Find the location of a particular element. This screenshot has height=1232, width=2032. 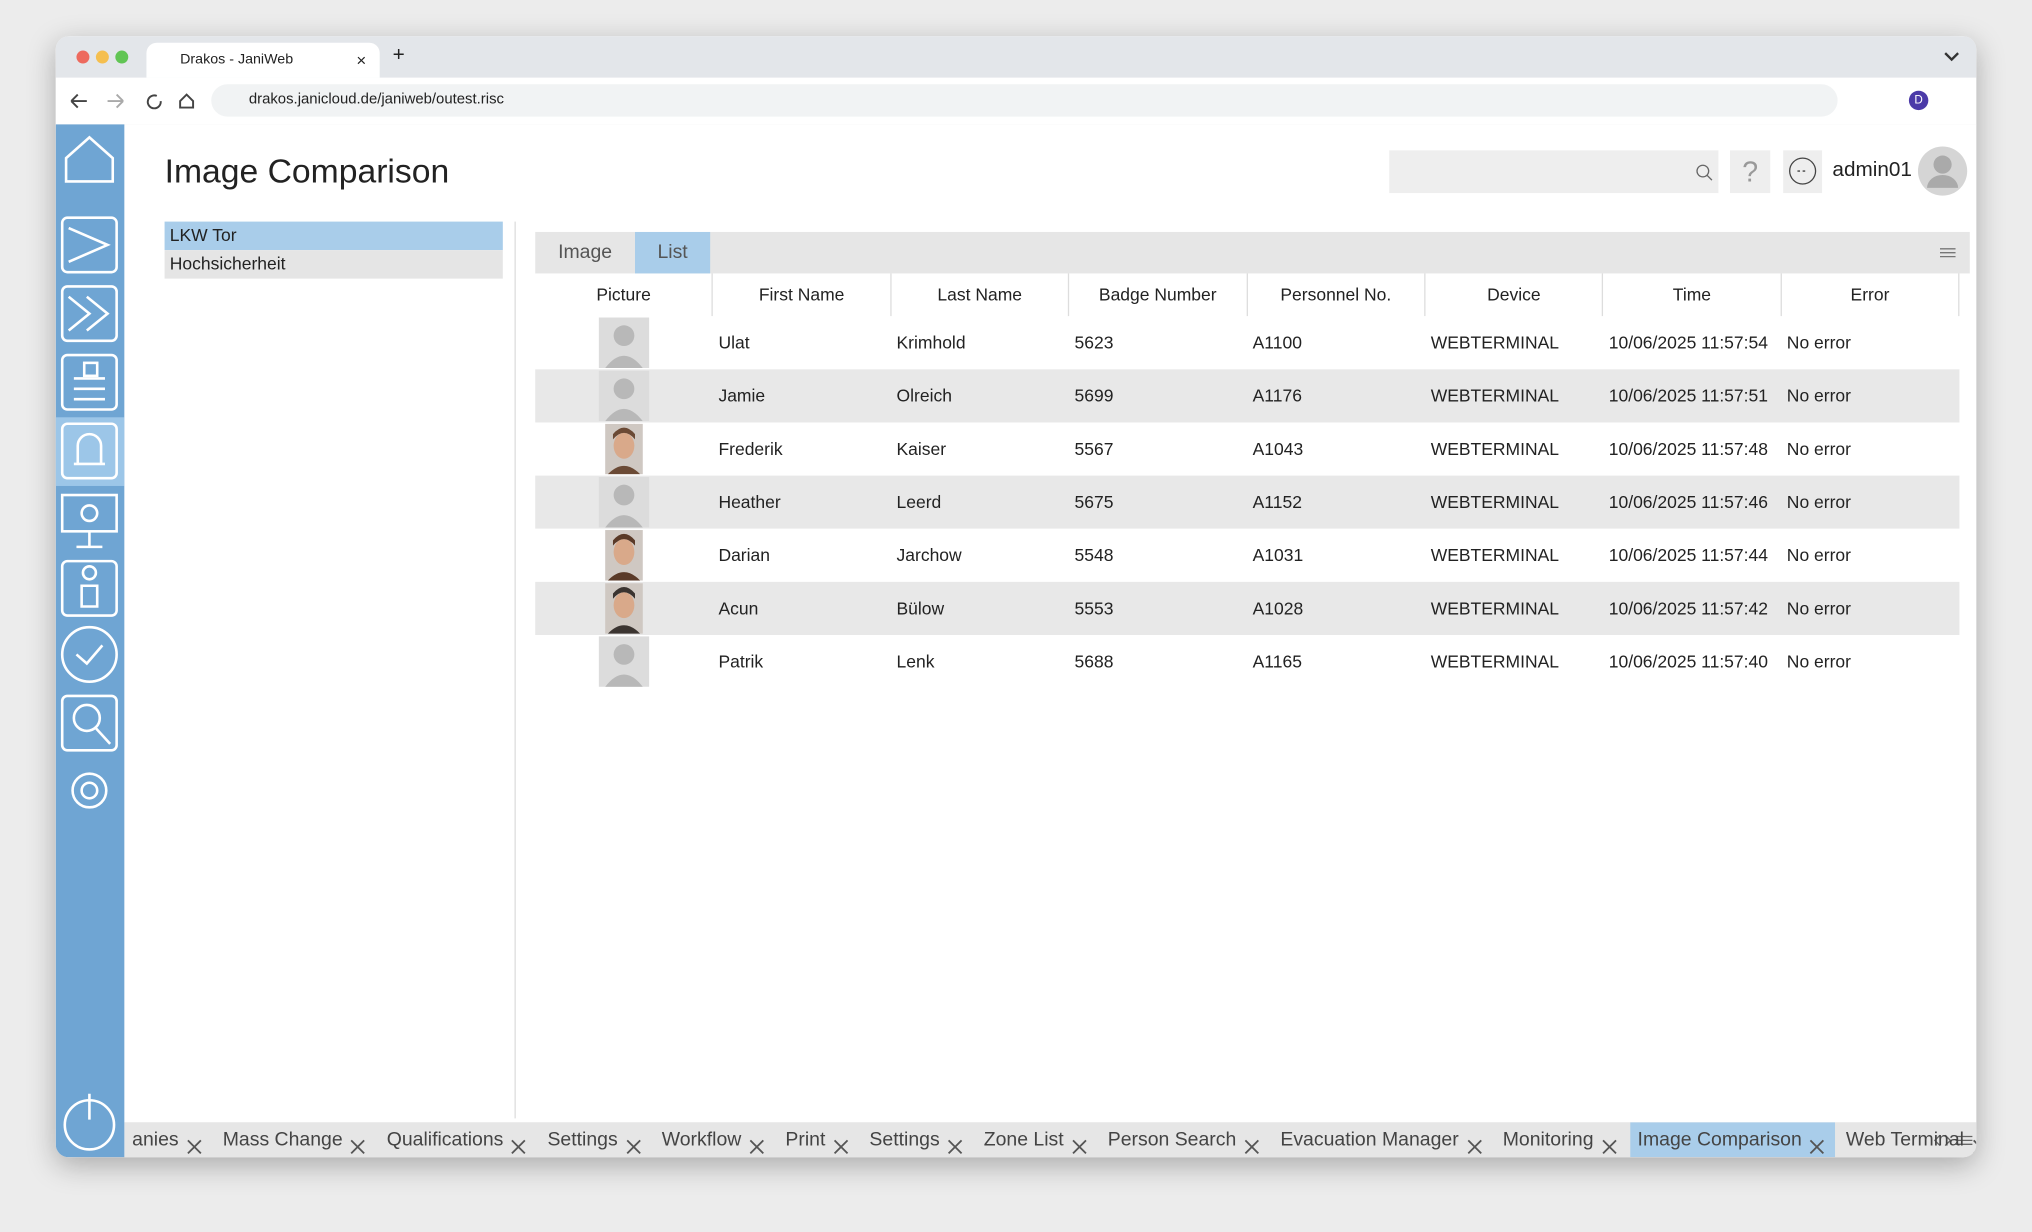

table-cell: Kaiser is located at coordinates (921, 449).